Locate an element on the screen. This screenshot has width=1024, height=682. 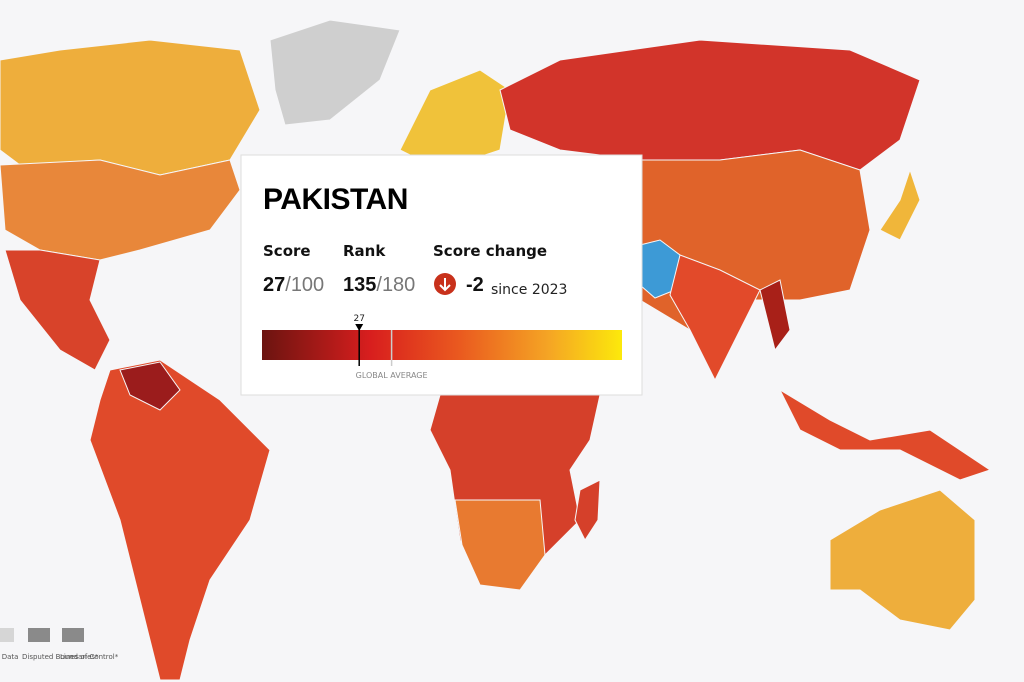
madagascar is located at coordinates (587, 510).